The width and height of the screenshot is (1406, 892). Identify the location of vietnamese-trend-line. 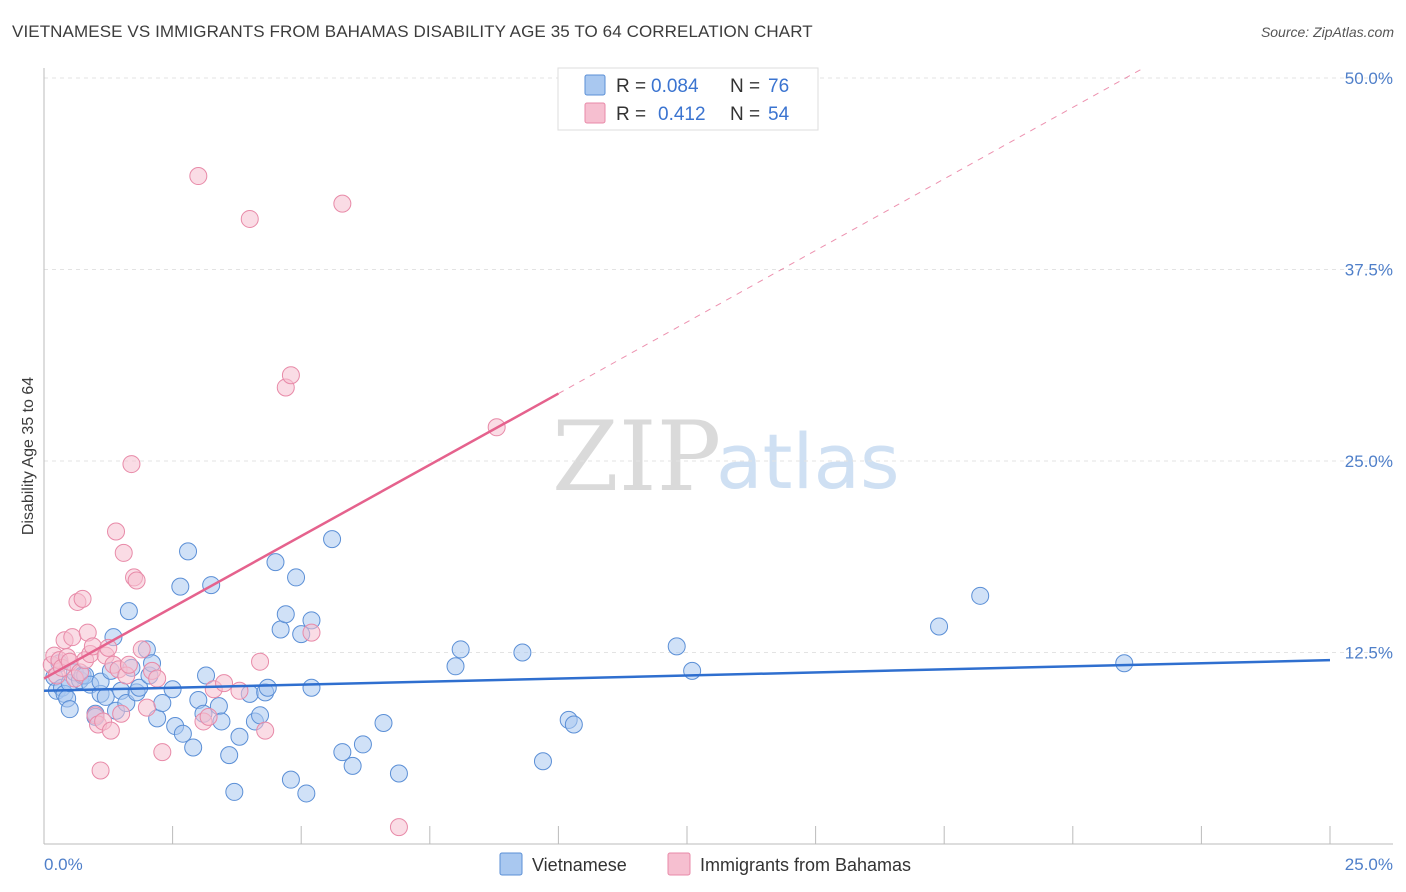
(687, 675).